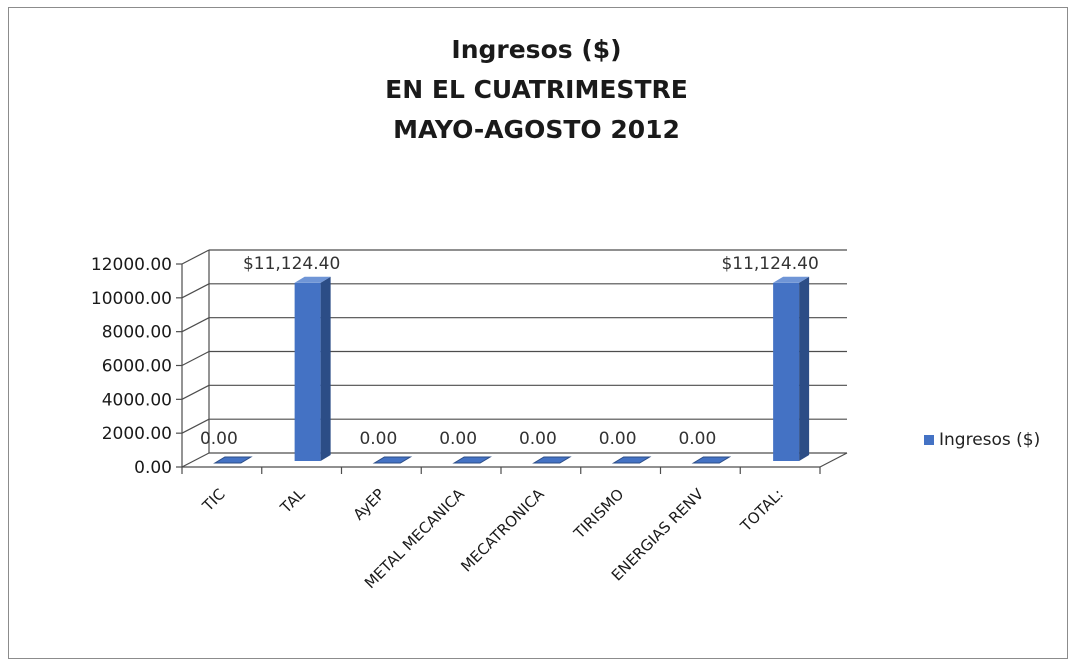 The image size is (1073, 667). What do you see at coordinates (536, 49) in the screenshot?
I see `chart-title-line-1: Ingresos ($)` at bounding box center [536, 49].